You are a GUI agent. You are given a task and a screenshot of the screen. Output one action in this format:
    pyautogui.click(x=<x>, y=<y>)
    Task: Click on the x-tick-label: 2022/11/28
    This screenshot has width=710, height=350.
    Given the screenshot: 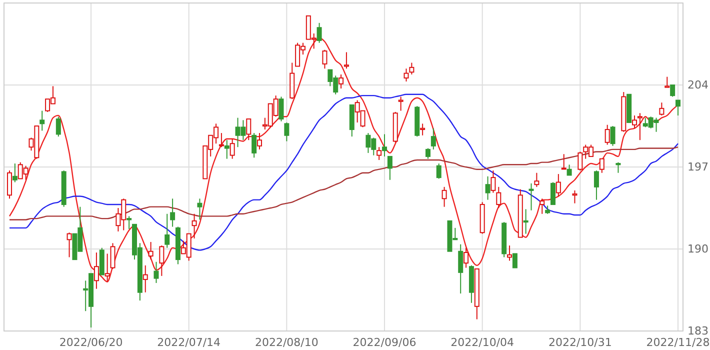 What is the action you would take?
    pyautogui.click(x=678, y=342)
    